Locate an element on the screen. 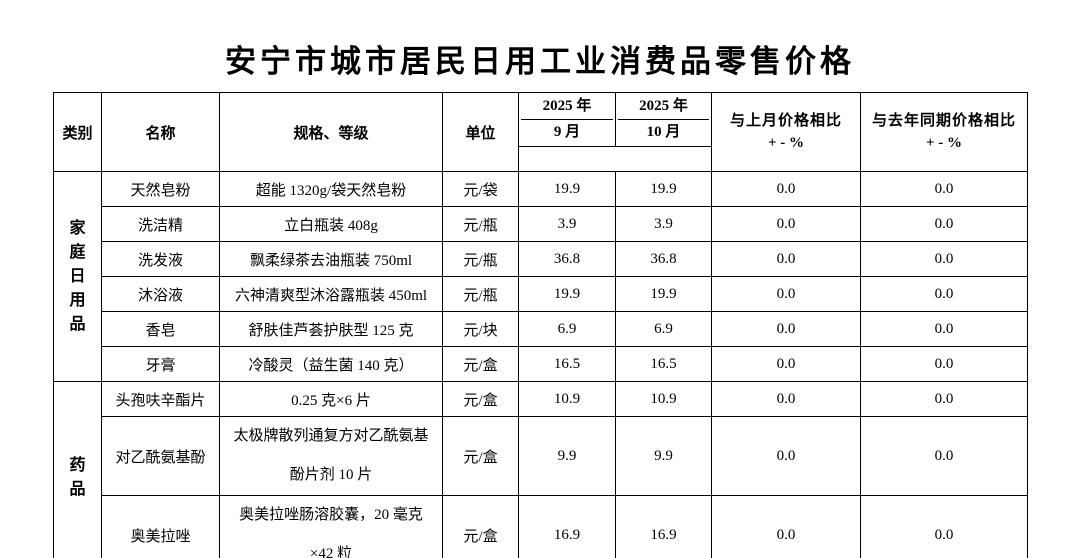 This screenshot has width=1067, height=558. category-cell-household: 家庭日用品 is located at coordinates (77, 276).